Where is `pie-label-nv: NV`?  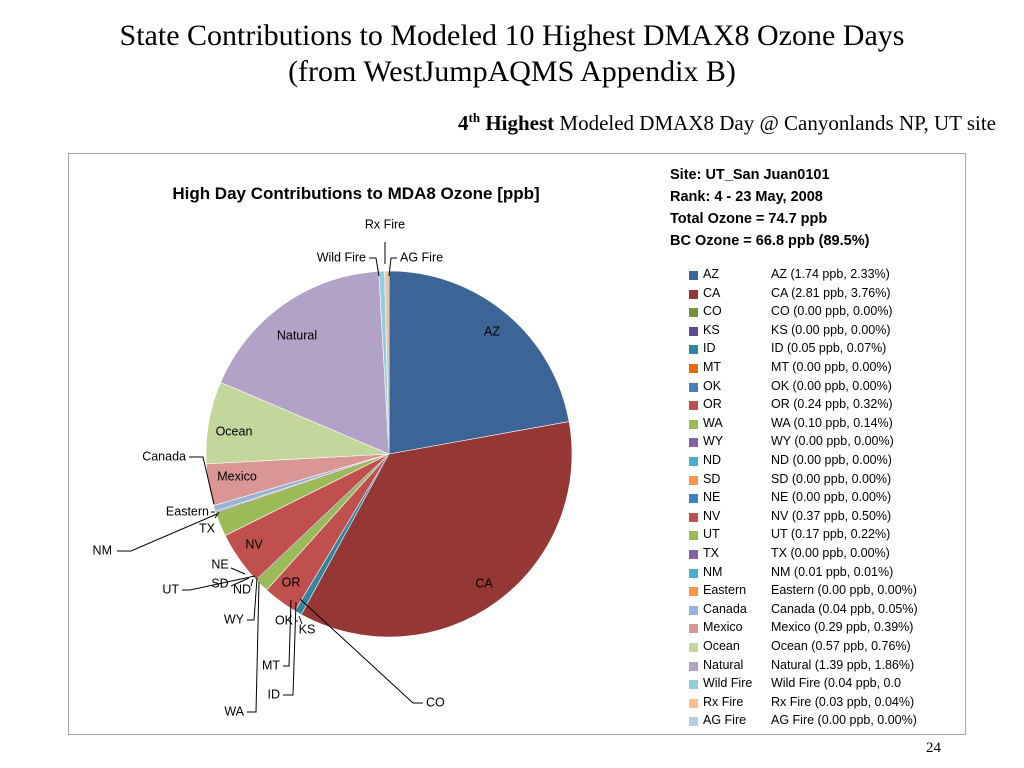
pie-label-nv: NV is located at coordinates (254, 544).